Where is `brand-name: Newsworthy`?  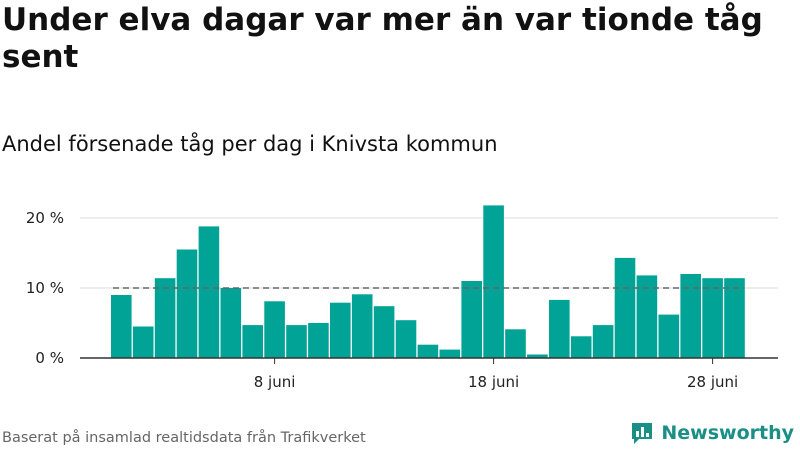 brand-name: Newsworthy is located at coordinates (727, 433).